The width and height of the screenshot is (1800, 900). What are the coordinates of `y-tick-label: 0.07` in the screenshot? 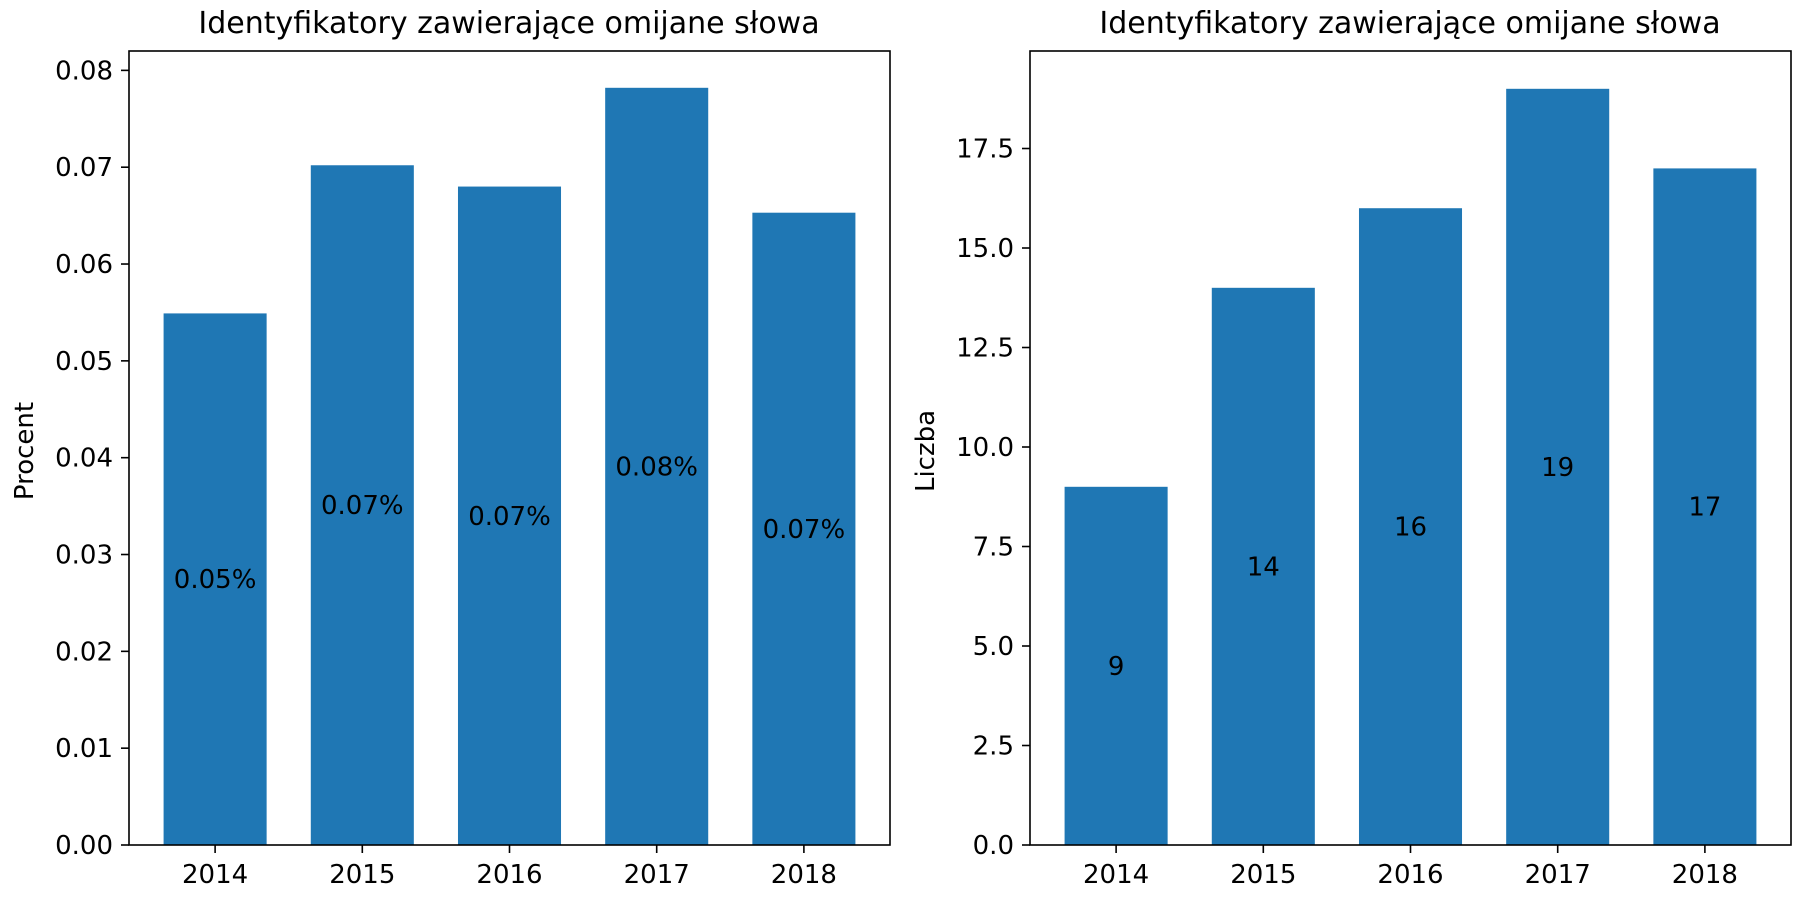 It's located at (84, 168).